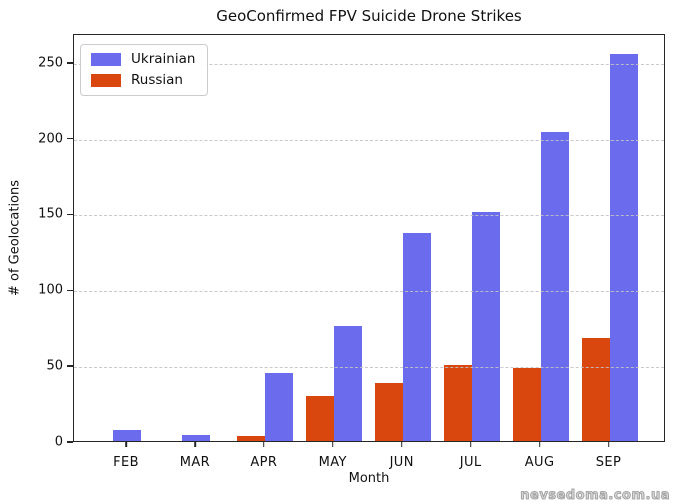 The image size is (673, 504). I want to click on bar-ukrainian-mar, so click(195, 437).